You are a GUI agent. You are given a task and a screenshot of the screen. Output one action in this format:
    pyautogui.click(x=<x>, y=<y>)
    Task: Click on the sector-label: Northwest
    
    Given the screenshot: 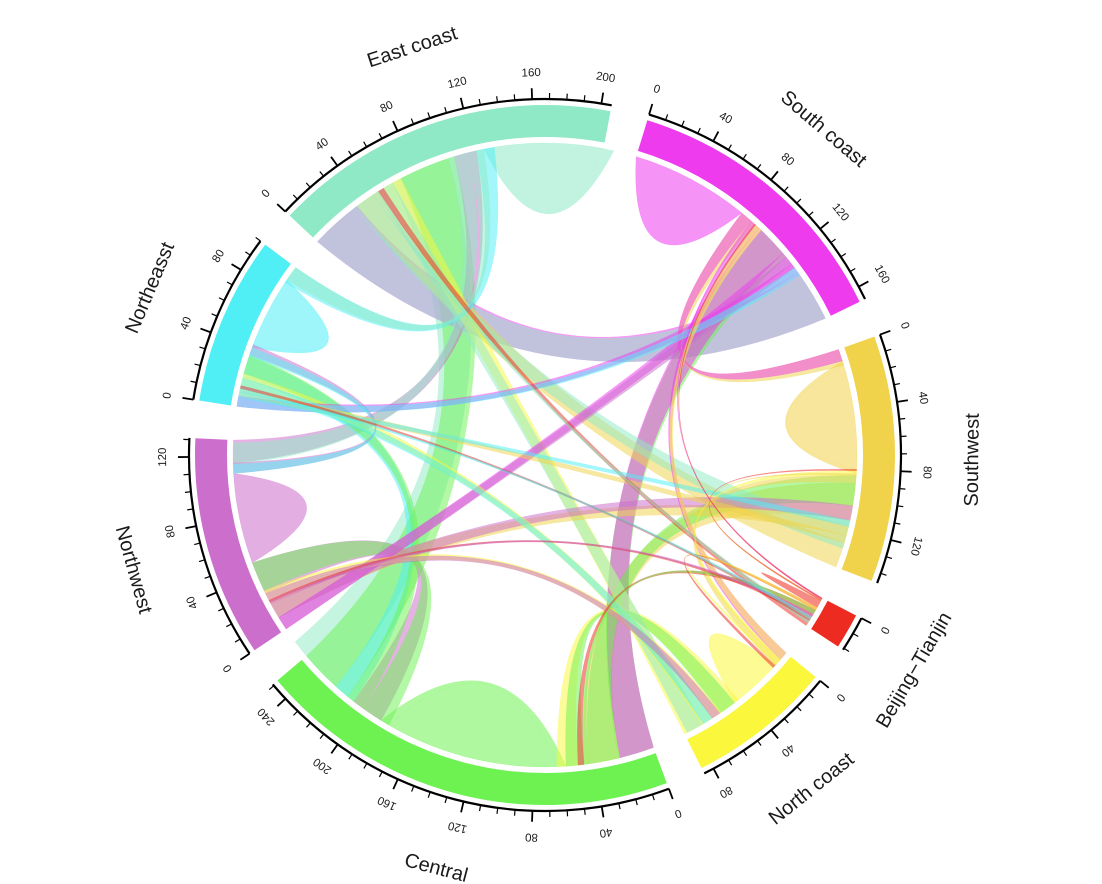 What is the action you would take?
    pyautogui.click(x=133, y=569)
    